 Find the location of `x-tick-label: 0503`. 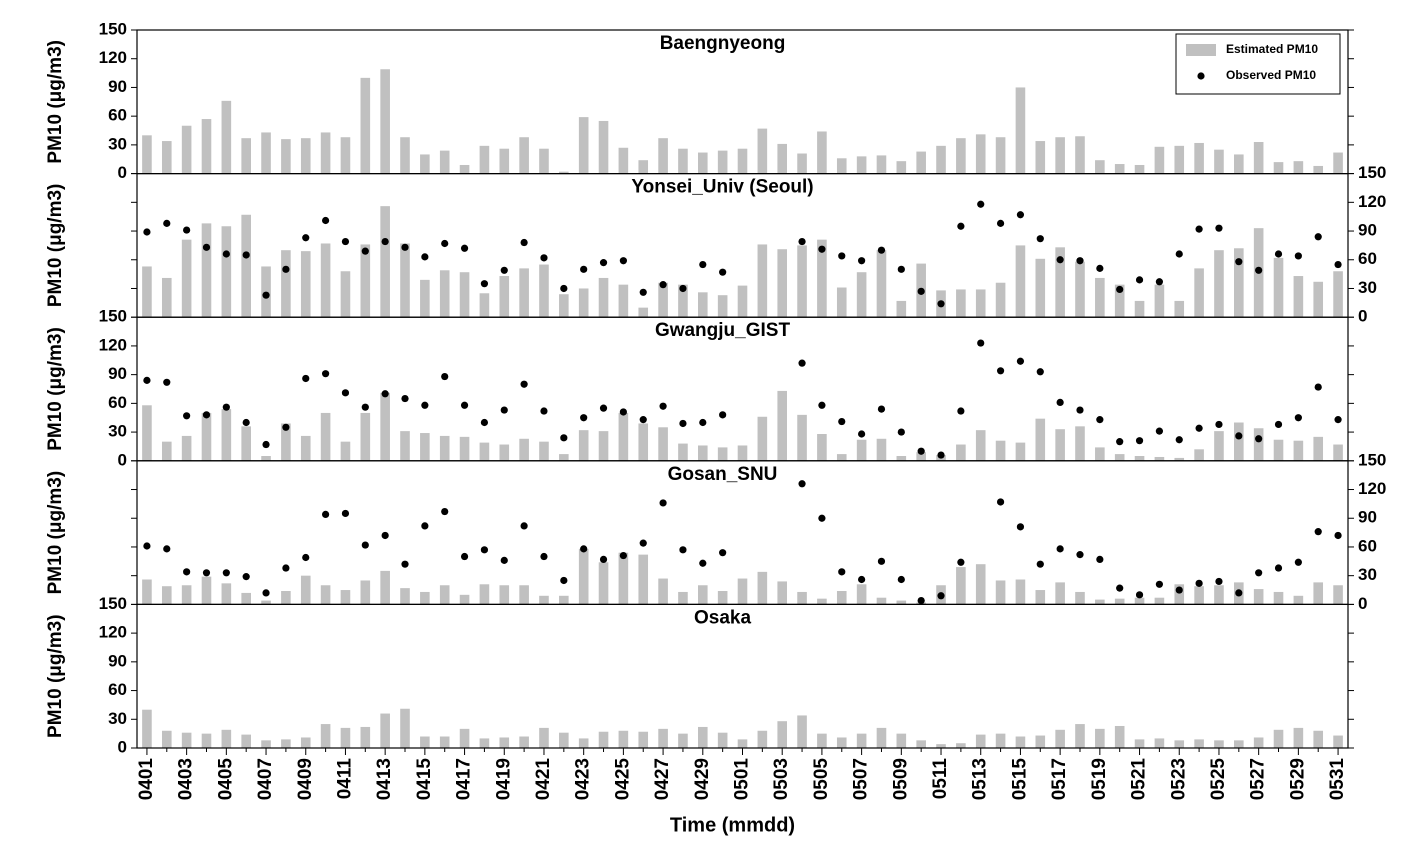

x-tick-label: 0503 is located at coordinates (781, 779).